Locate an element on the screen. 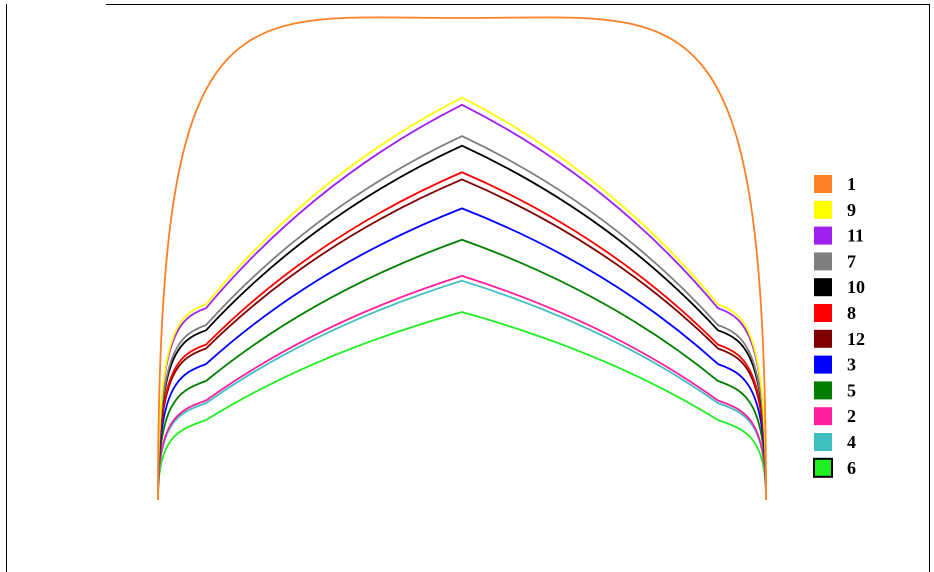  legend-label-4: 4 is located at coordinates (851, 442).